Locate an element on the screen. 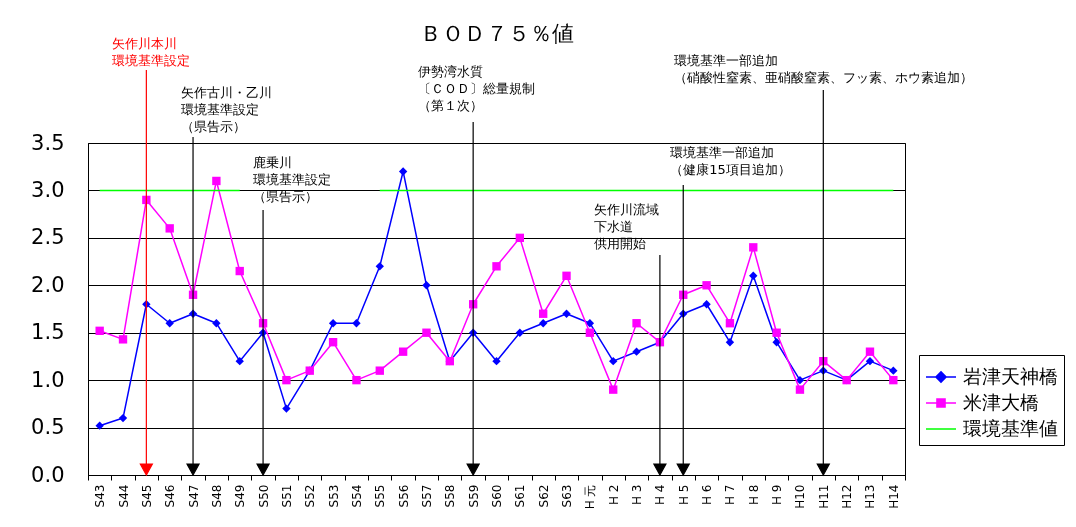  x-tick-label: S43 is located at coordinates (100, 496).